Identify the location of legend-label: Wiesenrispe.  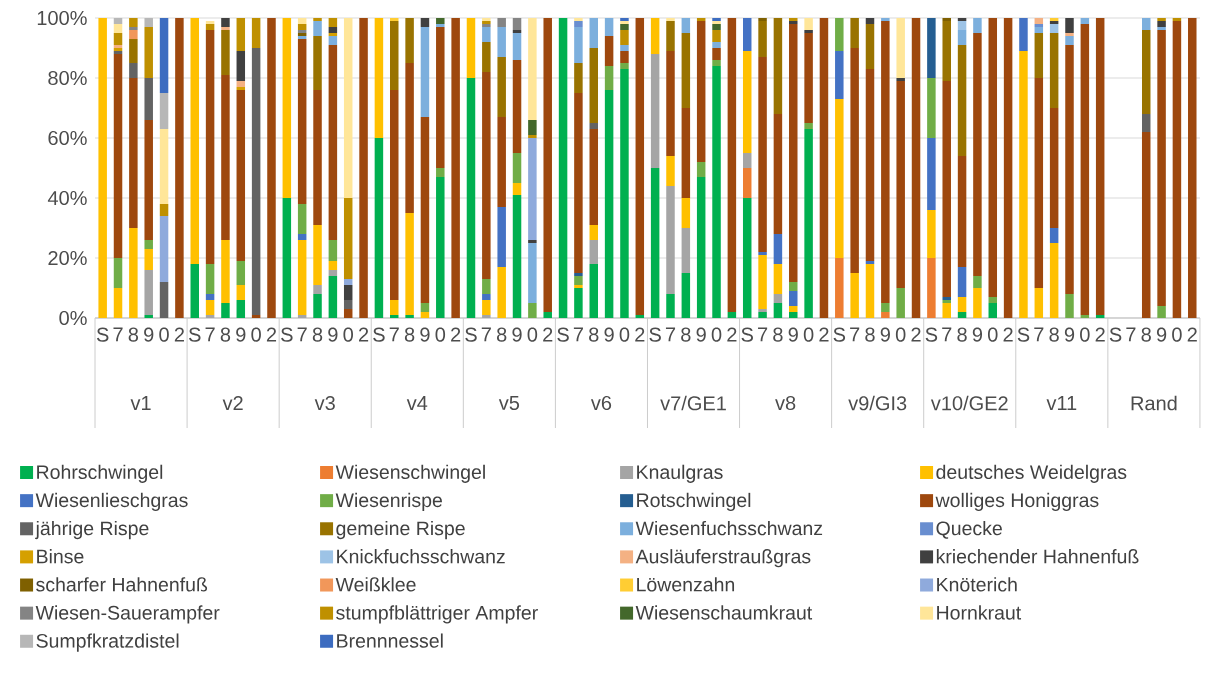
(388, 502).